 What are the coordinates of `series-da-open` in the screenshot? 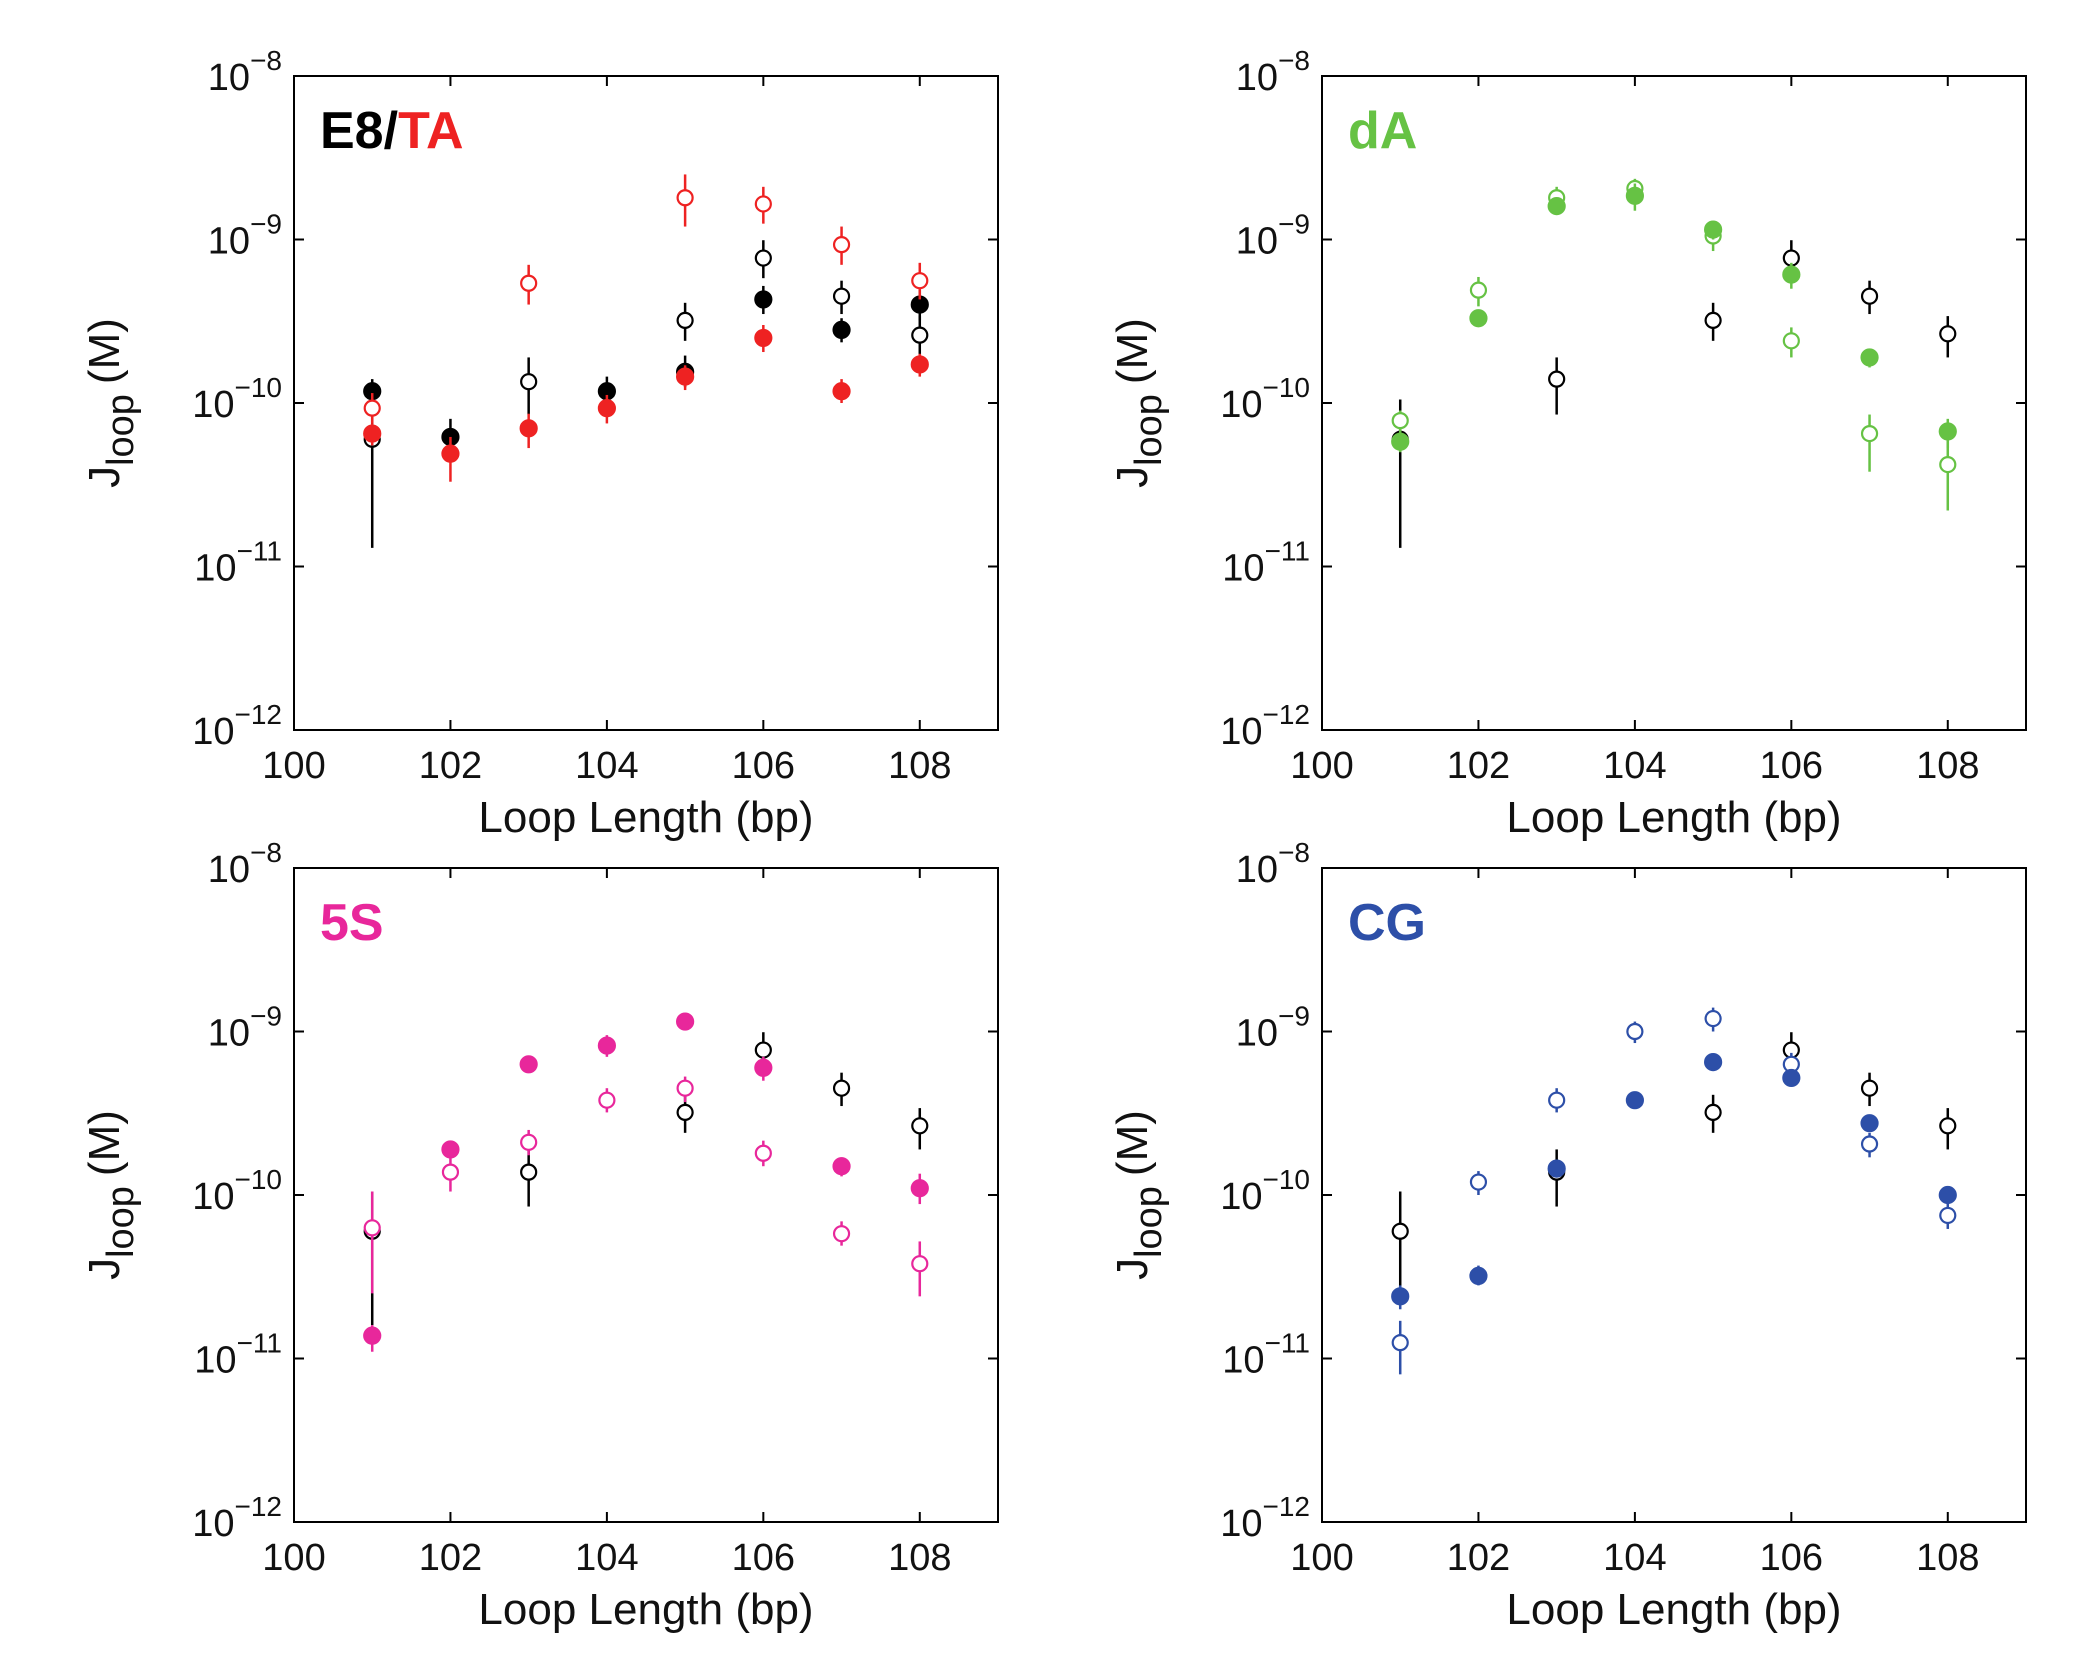 It's located at (1674, 344).